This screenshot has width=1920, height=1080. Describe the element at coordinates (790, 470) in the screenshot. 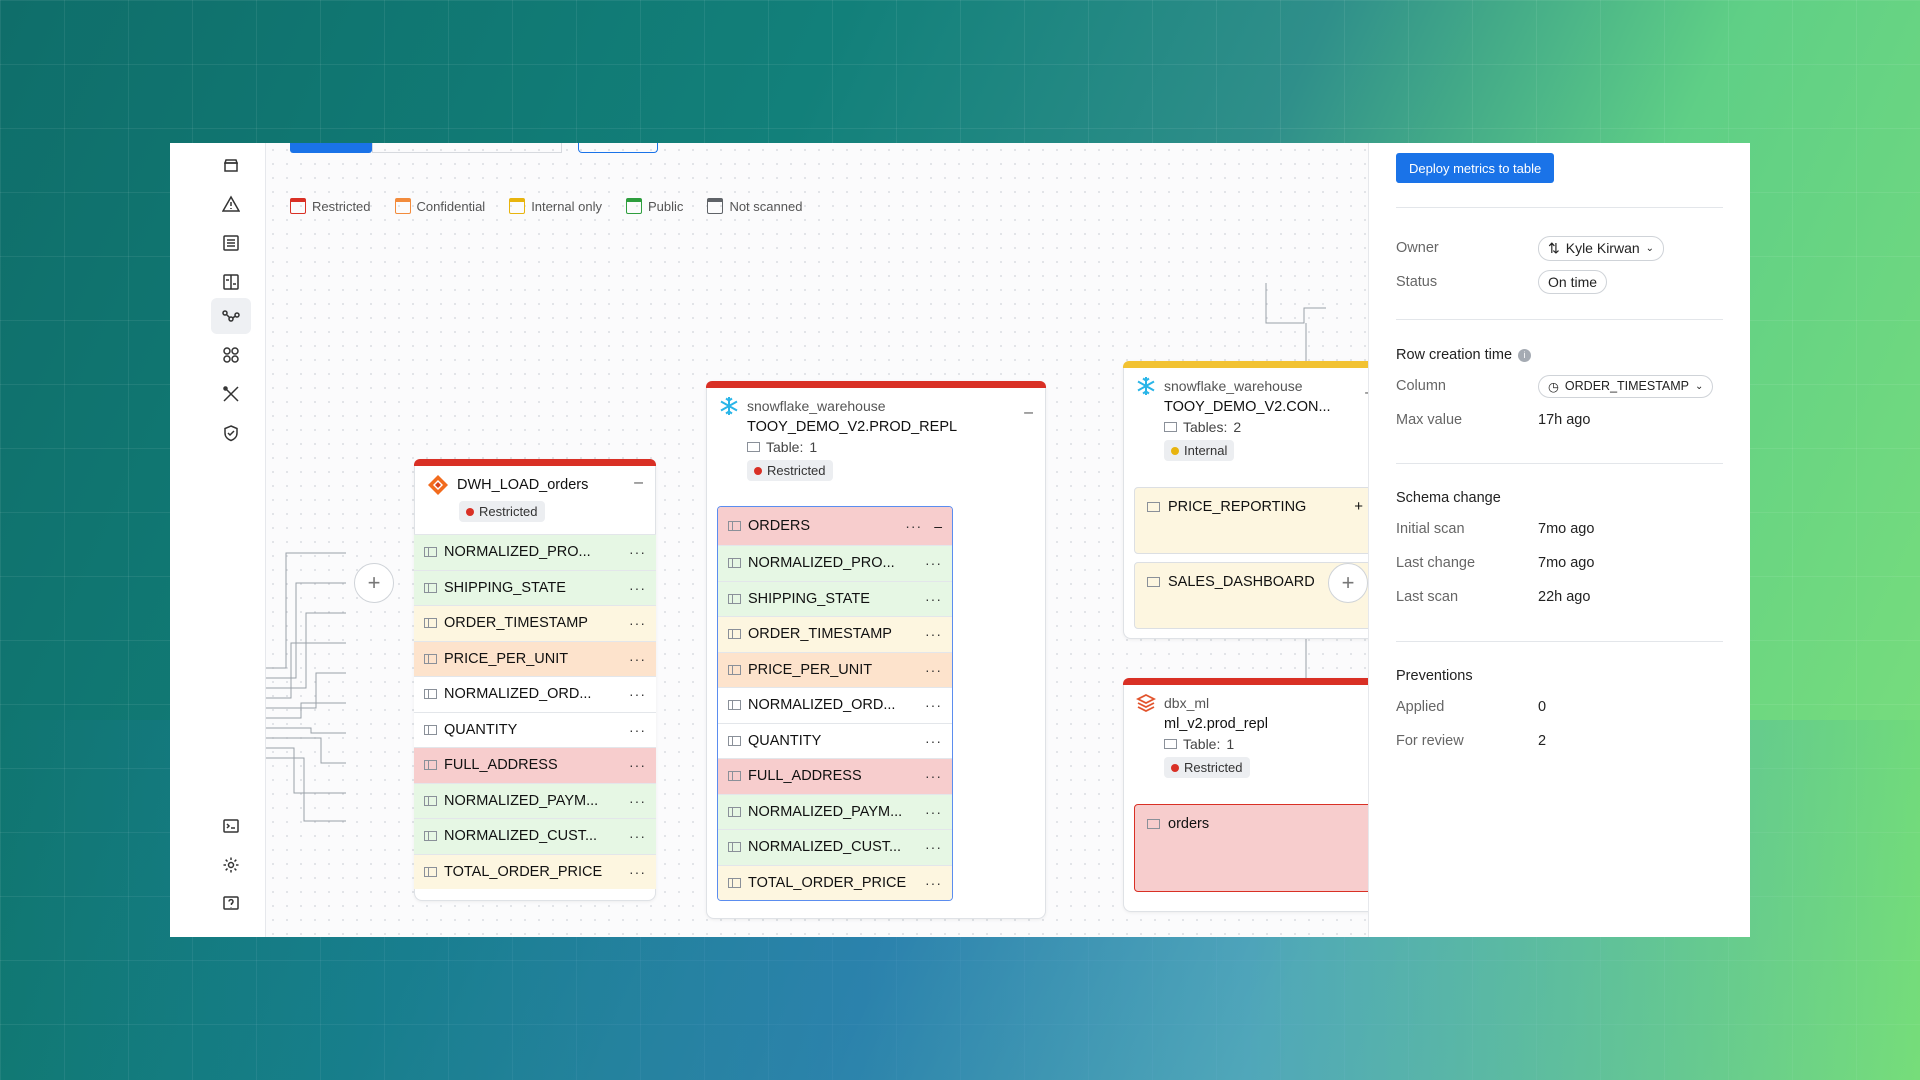

I see `classification-badge: Restricted` at that location.